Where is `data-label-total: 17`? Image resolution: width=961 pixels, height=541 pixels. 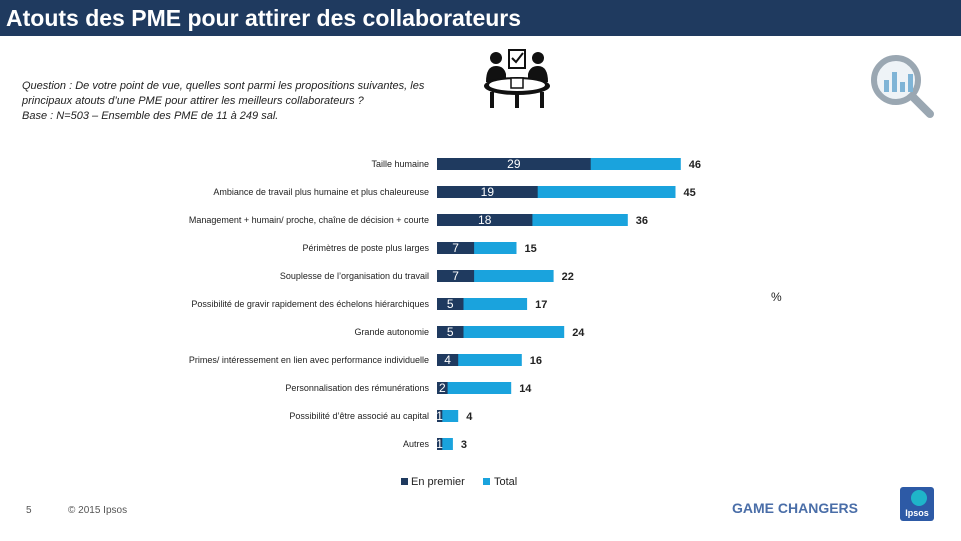
data-label-total: 17 is located at coordinates (541, 305).